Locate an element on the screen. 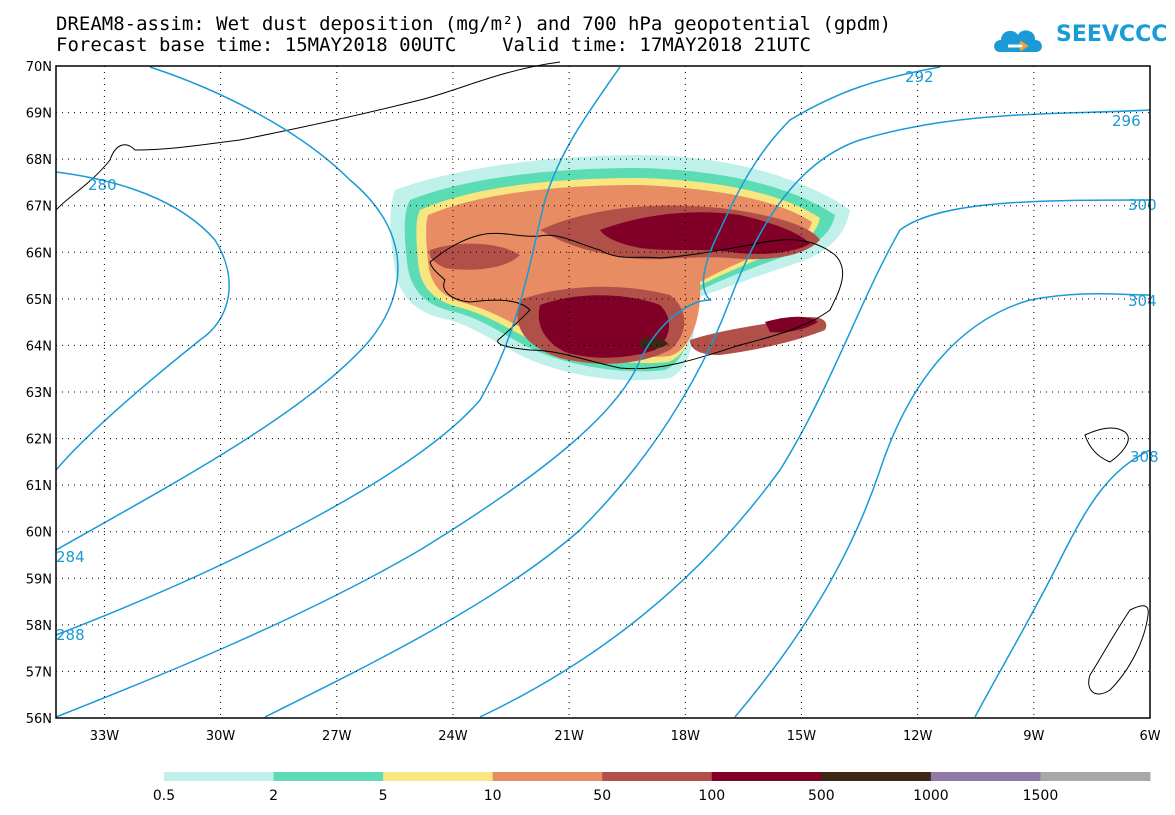 The width and height of the screenshot is (1175, 815). longitude-label: 6W is located at coordinates (1149, 736).